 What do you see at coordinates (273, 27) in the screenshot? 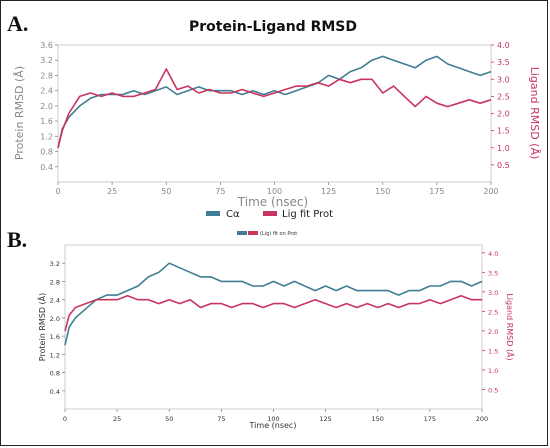
I see `chart-a-title: Protein-Ligand RMSD` at bounding box center [273, 27].